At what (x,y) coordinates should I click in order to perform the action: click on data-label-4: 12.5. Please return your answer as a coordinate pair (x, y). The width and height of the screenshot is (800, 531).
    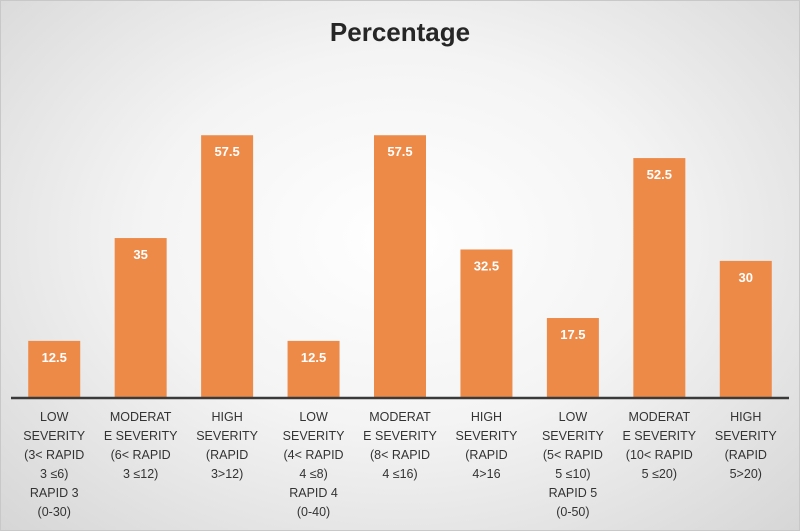
    Looking at the image, I should click on (313, 357).